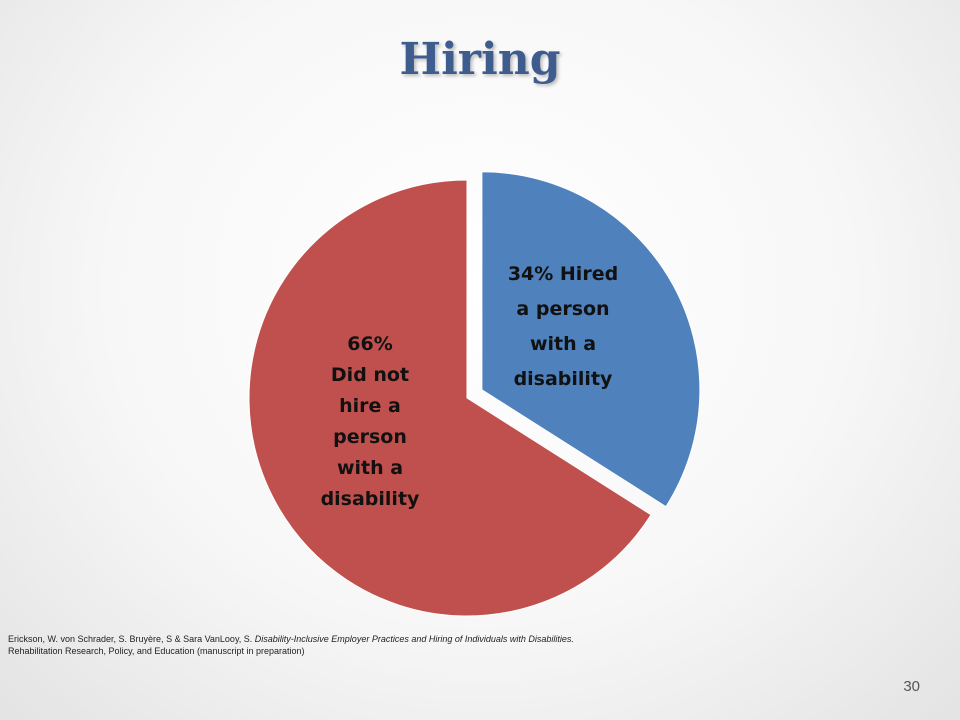 Image resolution: width=960 pixels, height=720 pixels. Describe the element at coordinates (369, 344) in the screenshot. I see `pie-slice-label-line: 66%` at that location.